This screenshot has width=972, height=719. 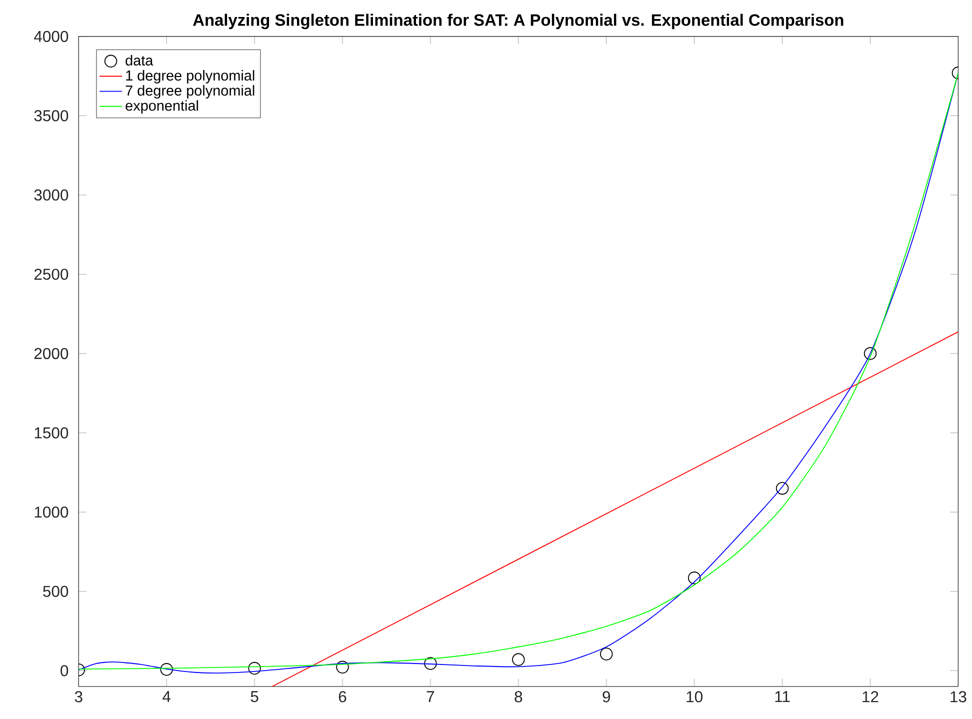 What do you see at coordinates (518, 696) in the screenshot?
I see `x-tick-label: 8` at bounding box center [518, 696].